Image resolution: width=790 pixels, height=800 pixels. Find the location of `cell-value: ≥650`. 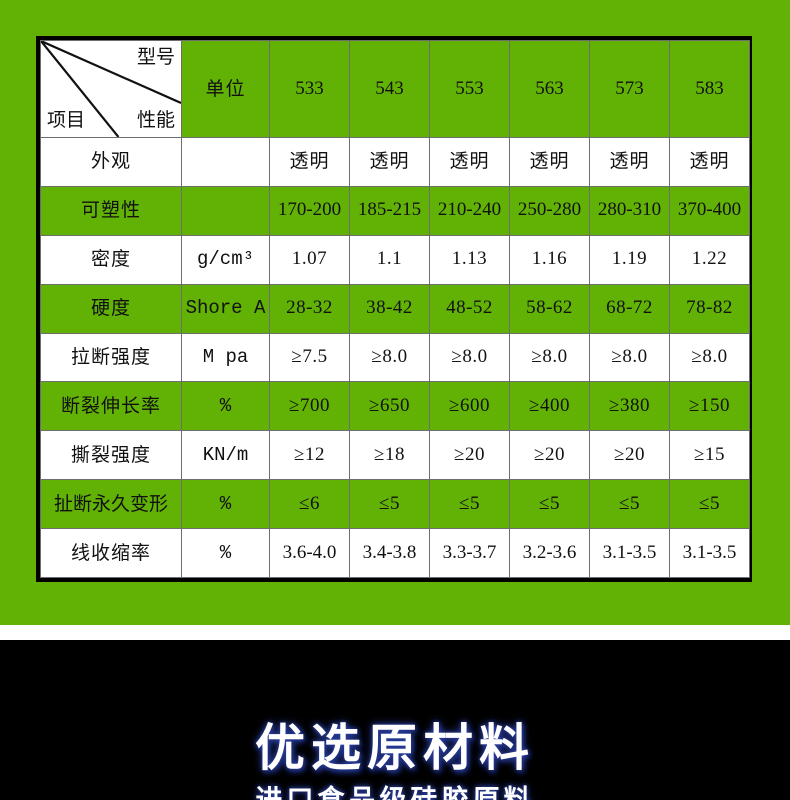

cell-value: ≥650 is located at coordinates (389, 406).